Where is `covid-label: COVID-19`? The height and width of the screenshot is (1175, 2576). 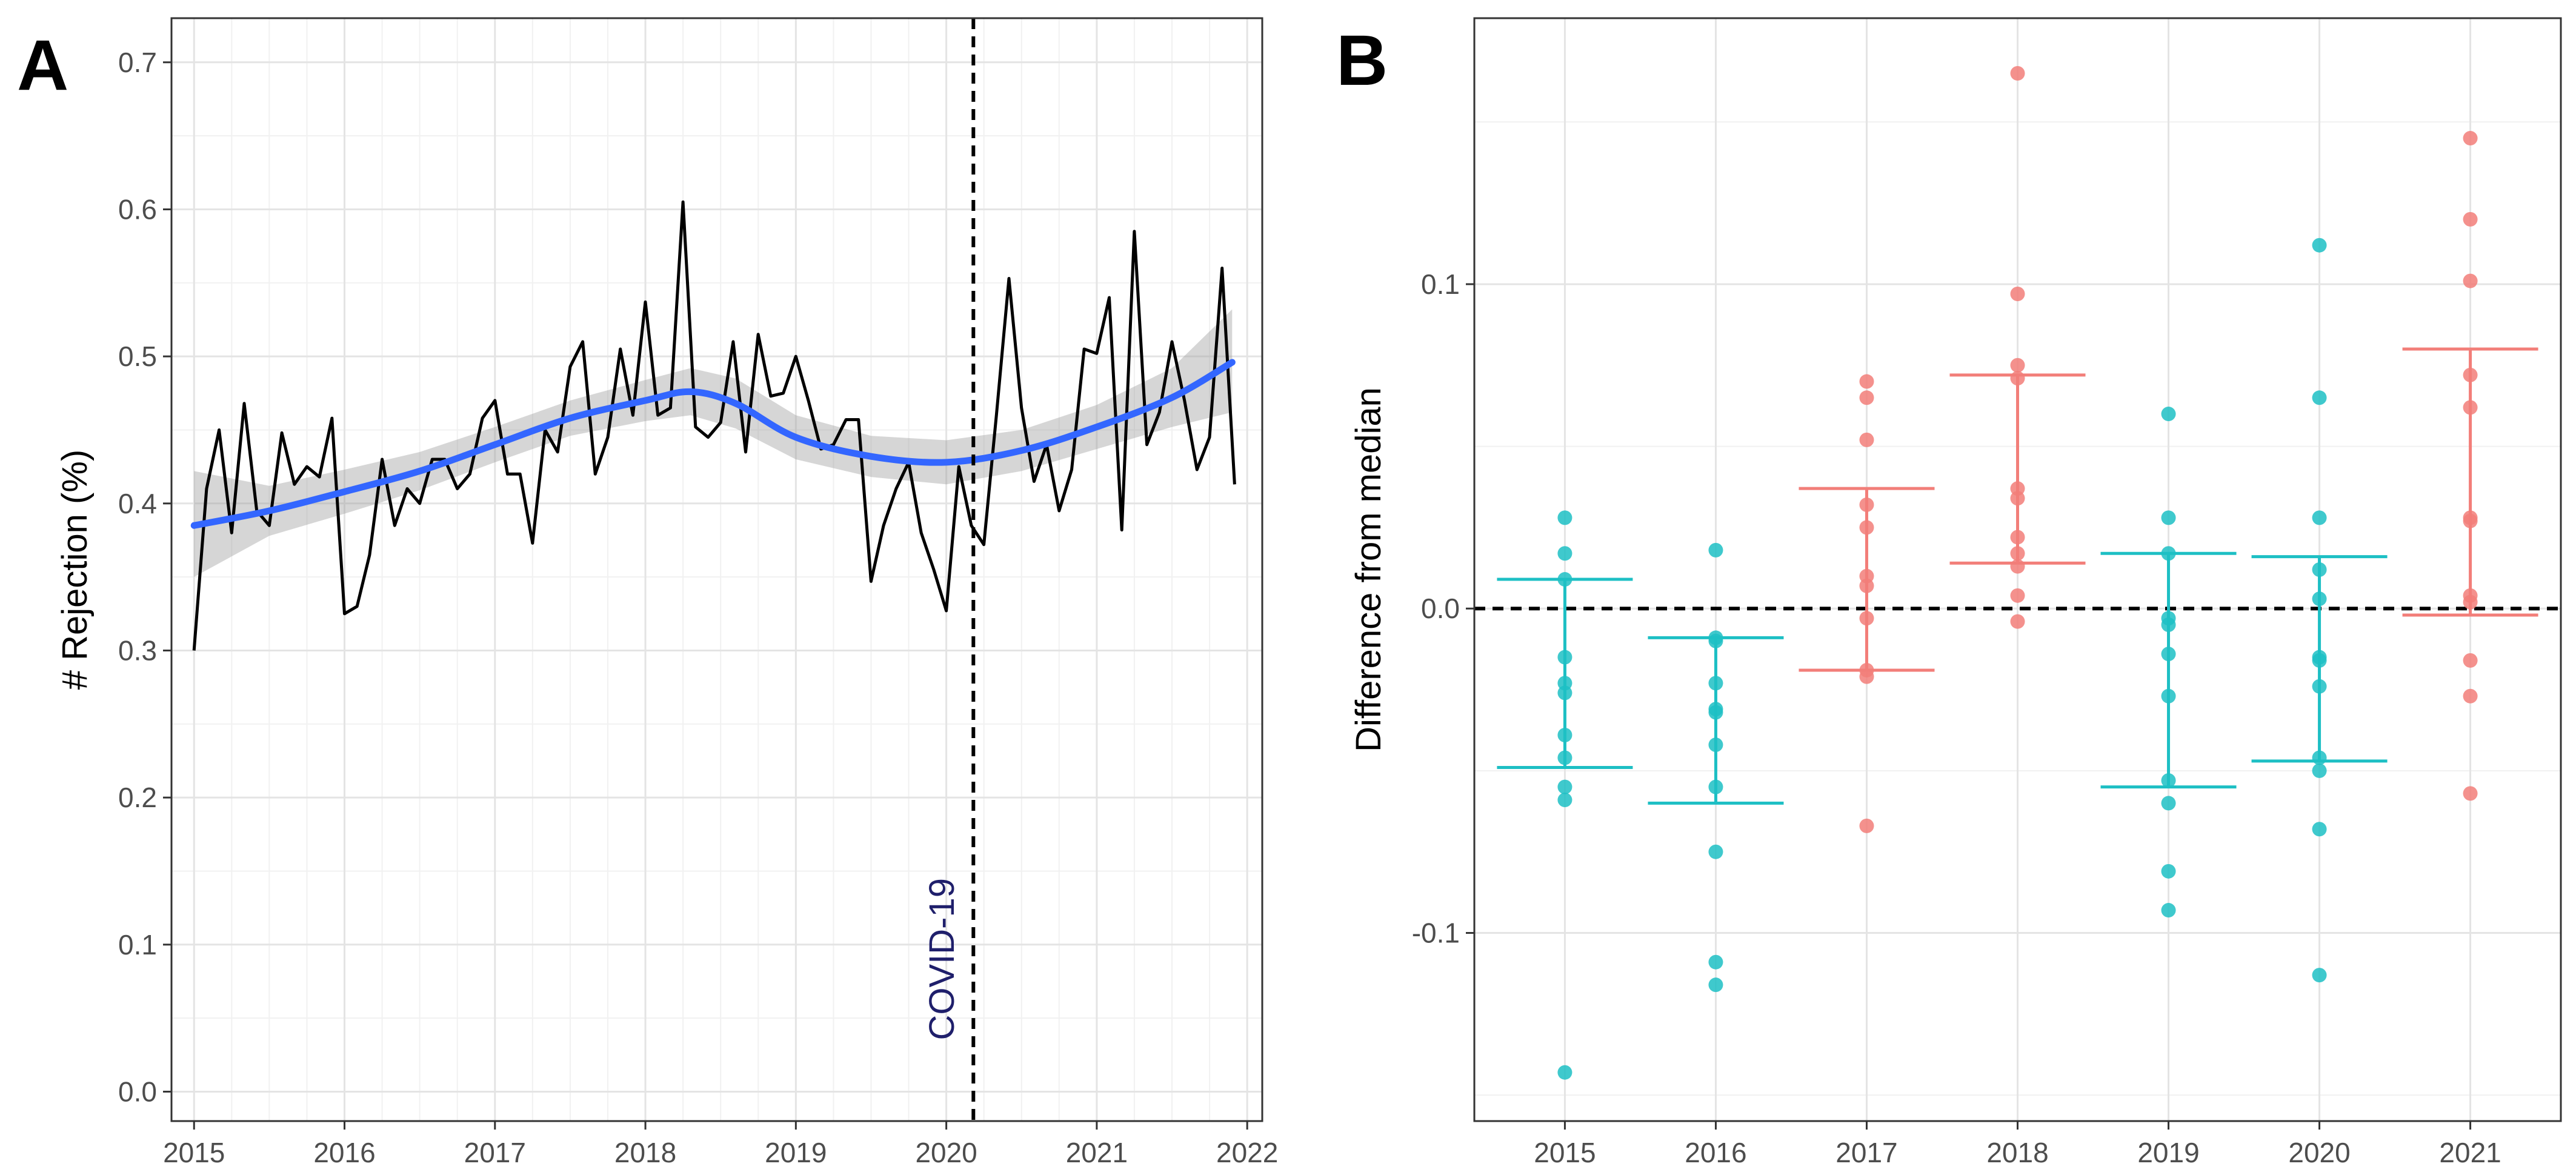 covid-label: COVID-19 is located at coordinates (942, 959).